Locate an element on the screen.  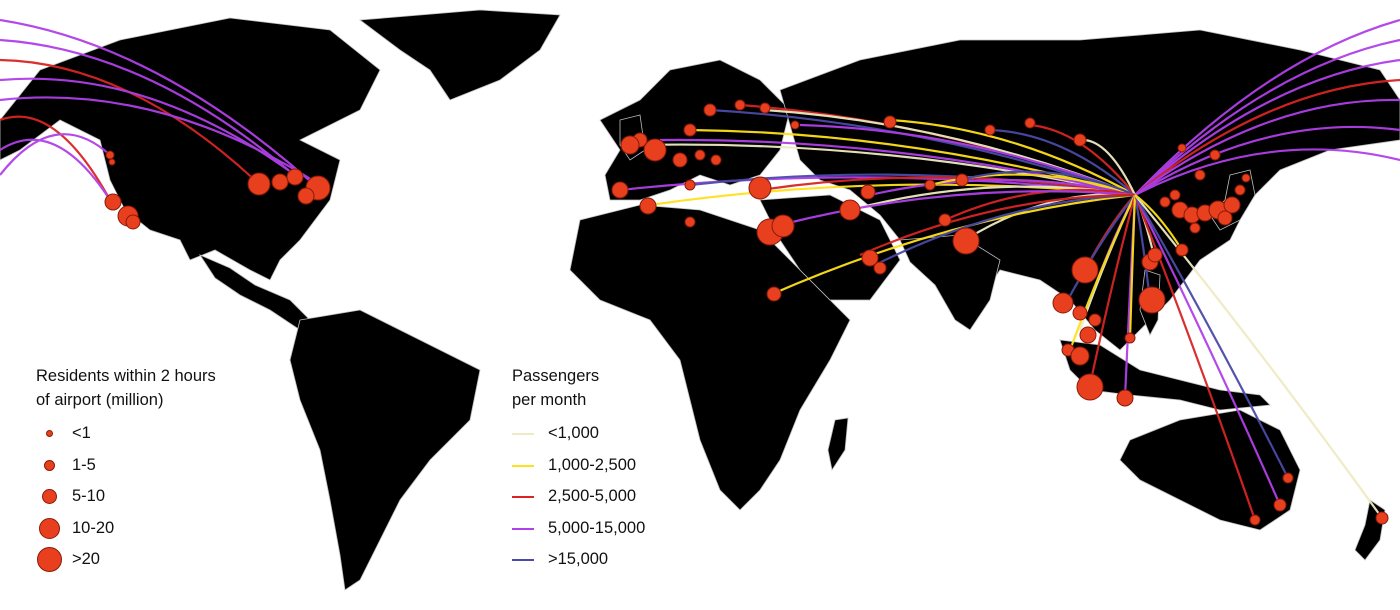
south-america-landmass is located at coordinates (385, 450).